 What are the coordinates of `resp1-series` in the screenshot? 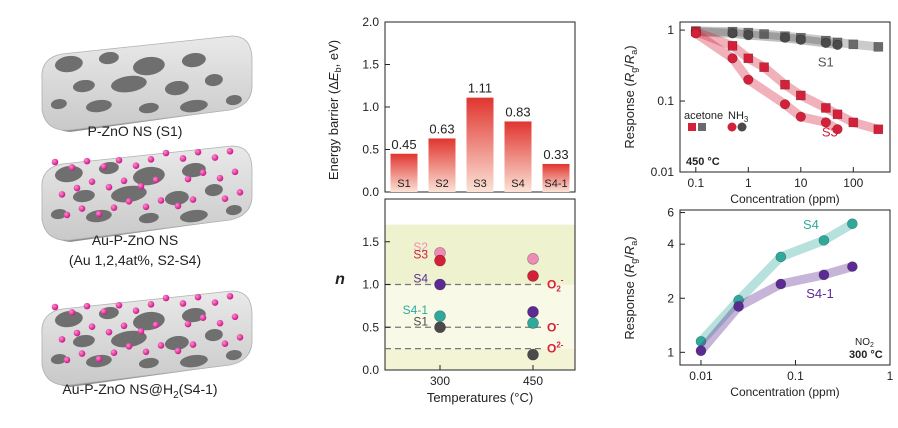 It's located at (787, 80).